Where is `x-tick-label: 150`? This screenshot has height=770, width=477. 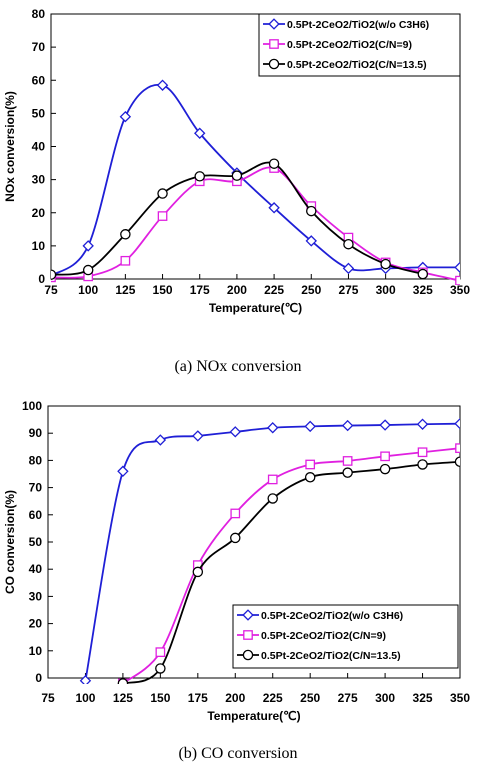 x-tick-label: 150 is located at coordinates (163, 290).